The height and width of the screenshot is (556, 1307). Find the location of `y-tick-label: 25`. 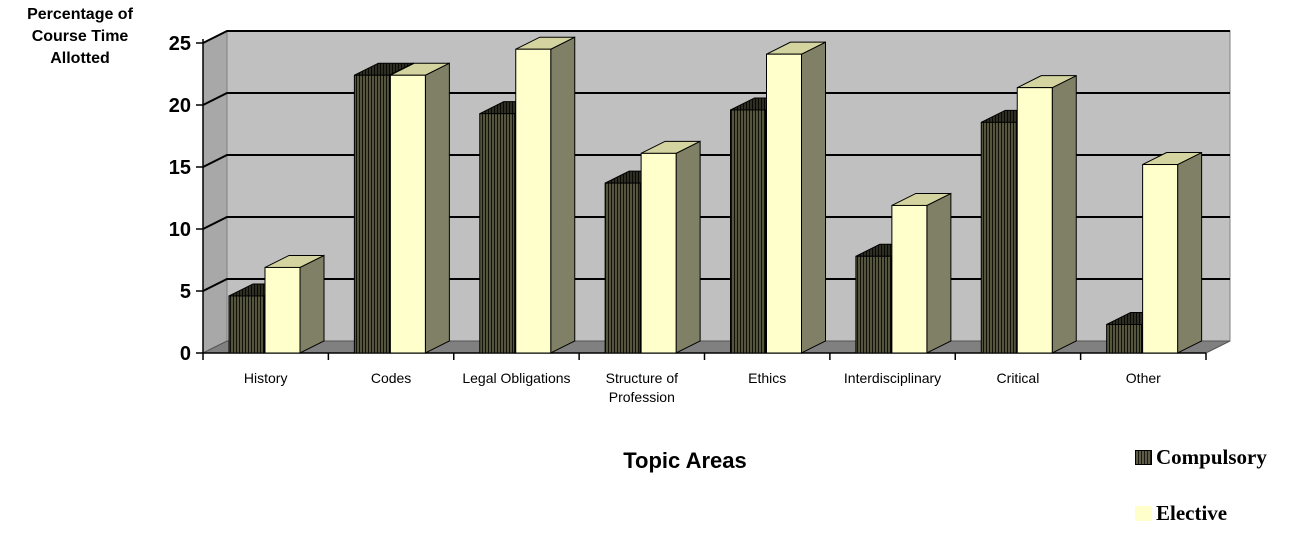

y-tick-label: 25 is located at coordinates (180, 44).